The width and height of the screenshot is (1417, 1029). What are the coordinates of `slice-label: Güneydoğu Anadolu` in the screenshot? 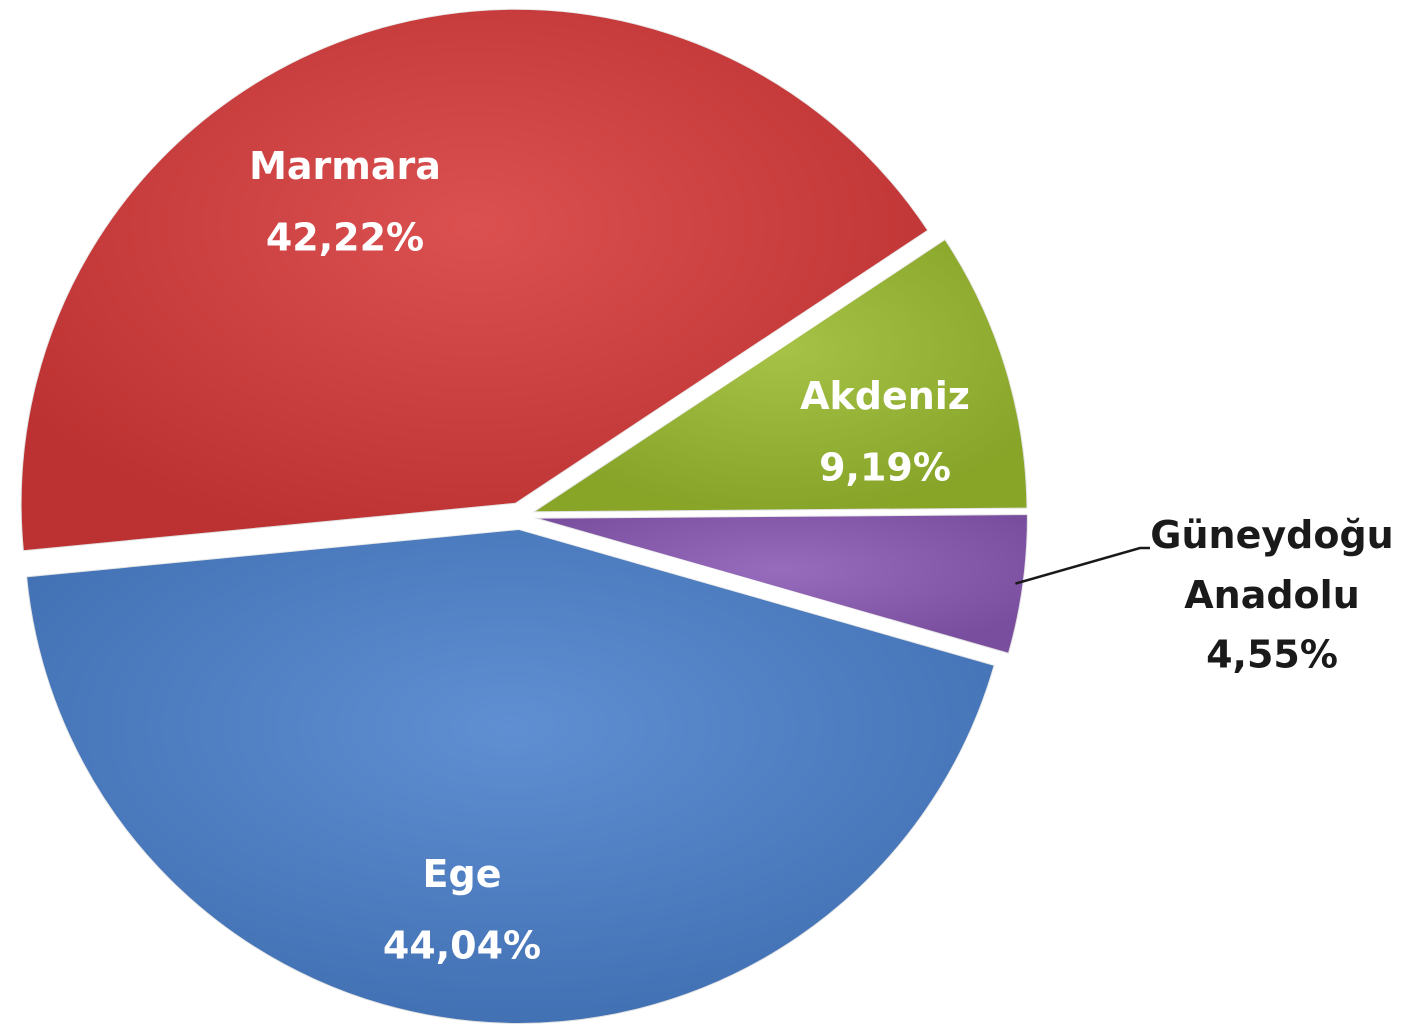 It's located at (1271, 565).